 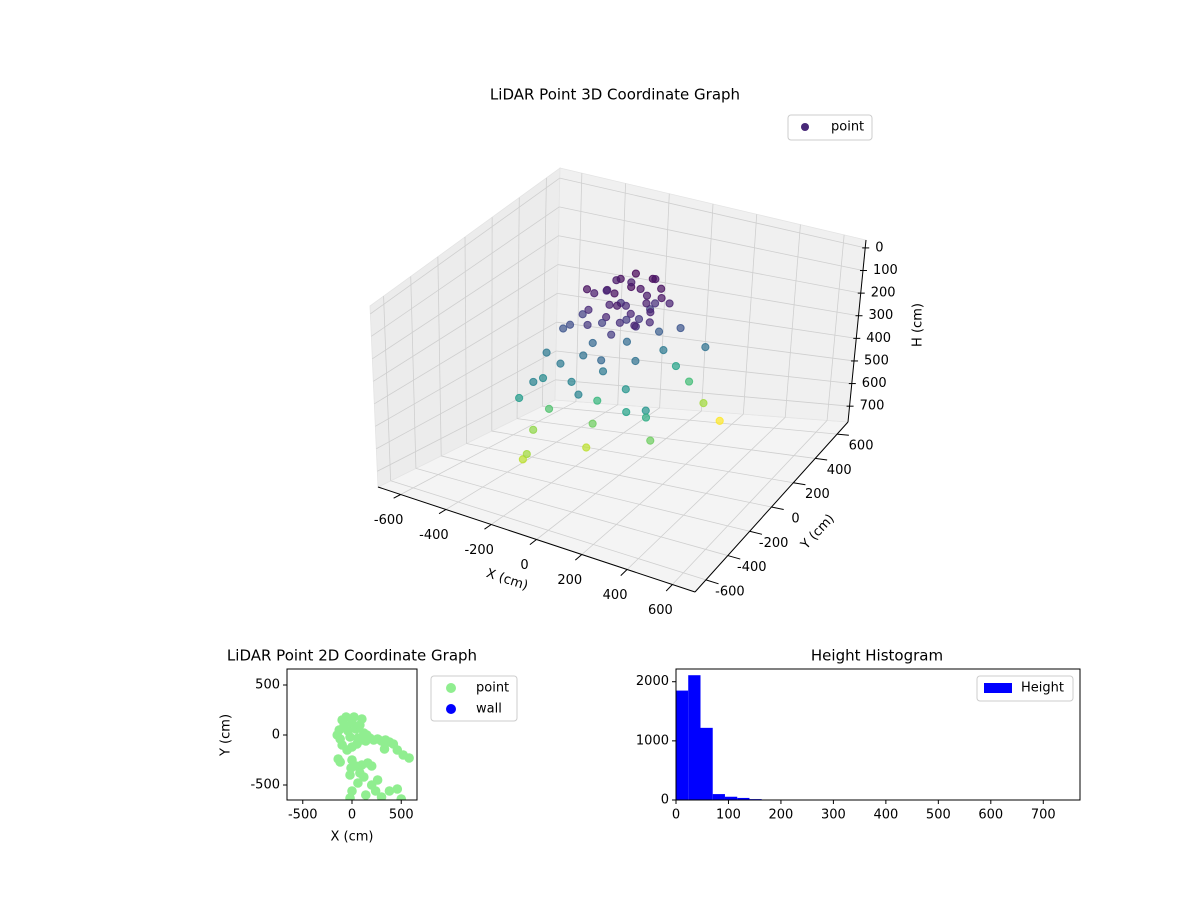 I want to click on x-tick-label: 500, so click(x=401, y=815).